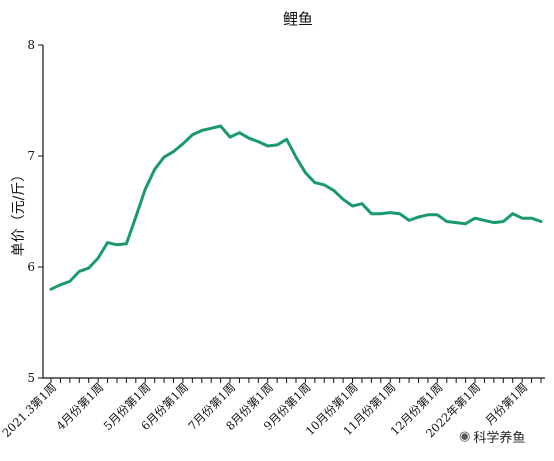 This screenshot has width=554, height=461. I want to click on y-tick-label: 6, so click(31, 267).